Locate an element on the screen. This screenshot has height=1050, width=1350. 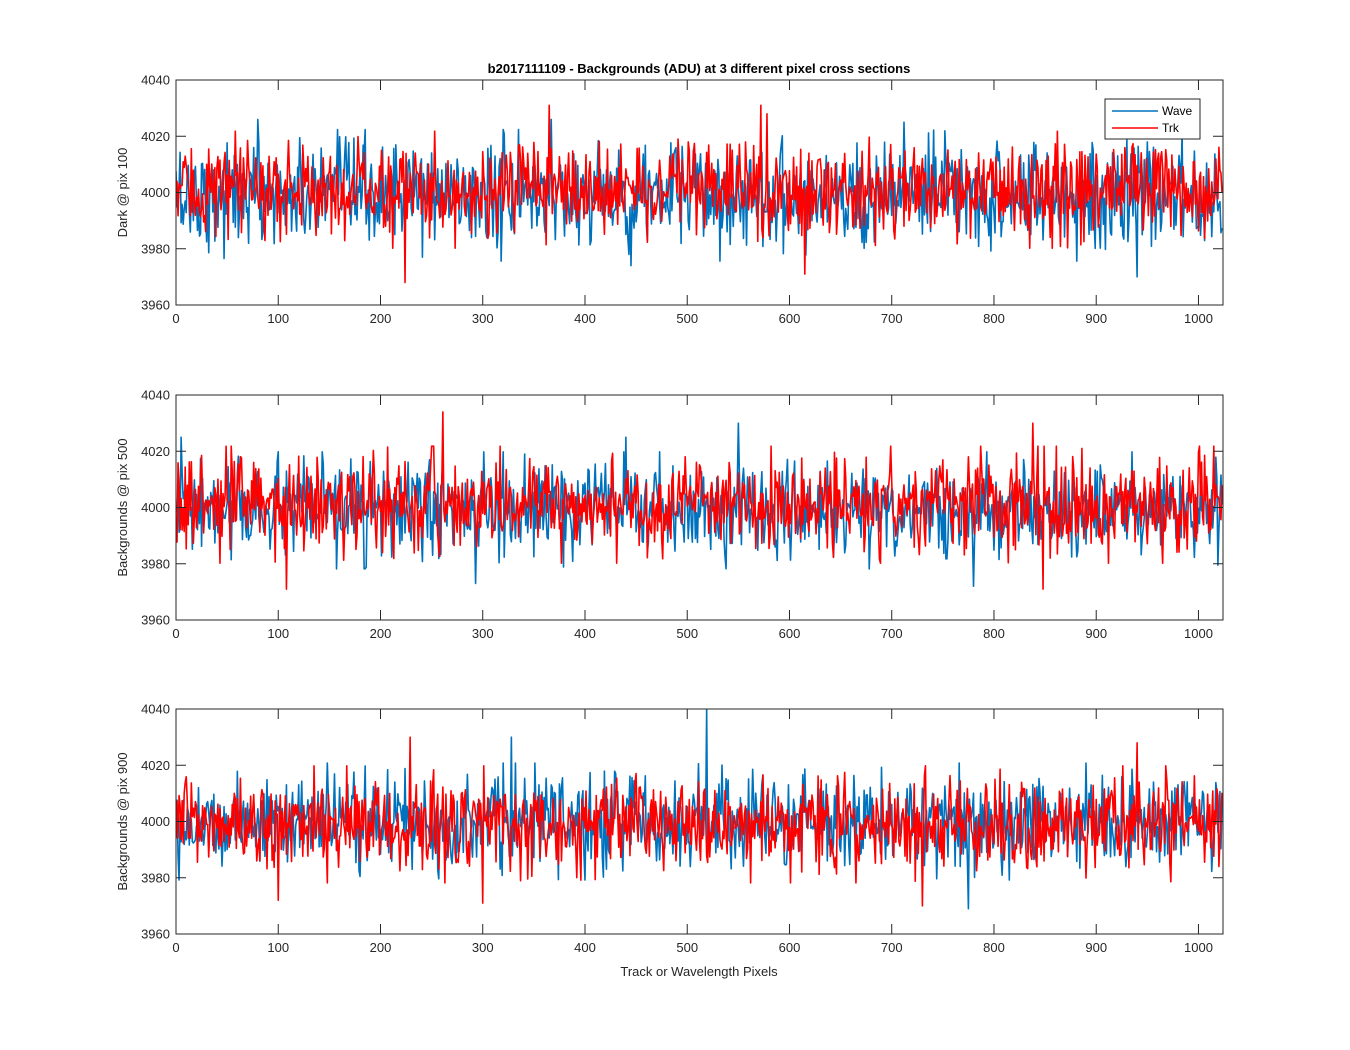
y-axis-label: Dark @ pix 100 is located at coordinates (122, 193).